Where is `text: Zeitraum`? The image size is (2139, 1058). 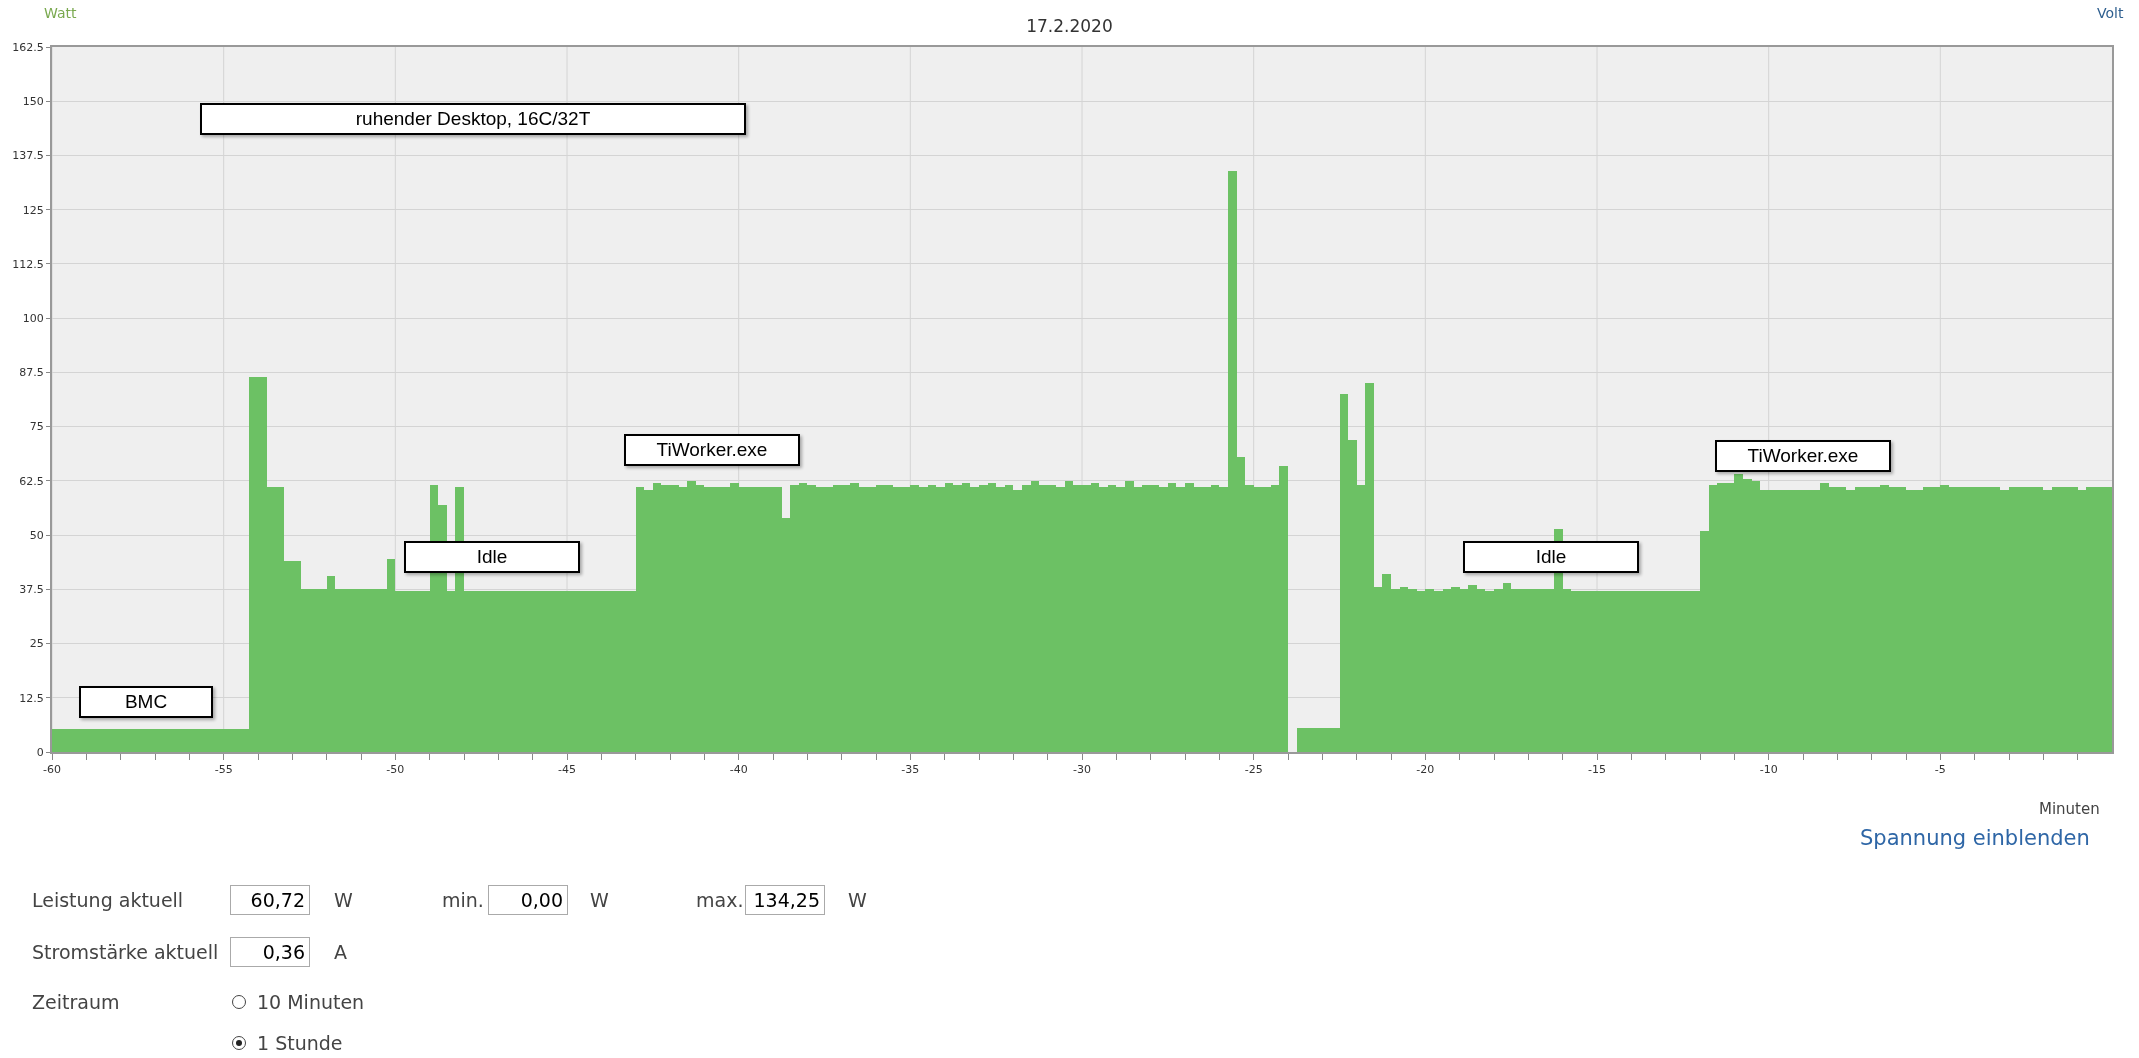 text: Zeitraum is located at coordinates (76, 1002).